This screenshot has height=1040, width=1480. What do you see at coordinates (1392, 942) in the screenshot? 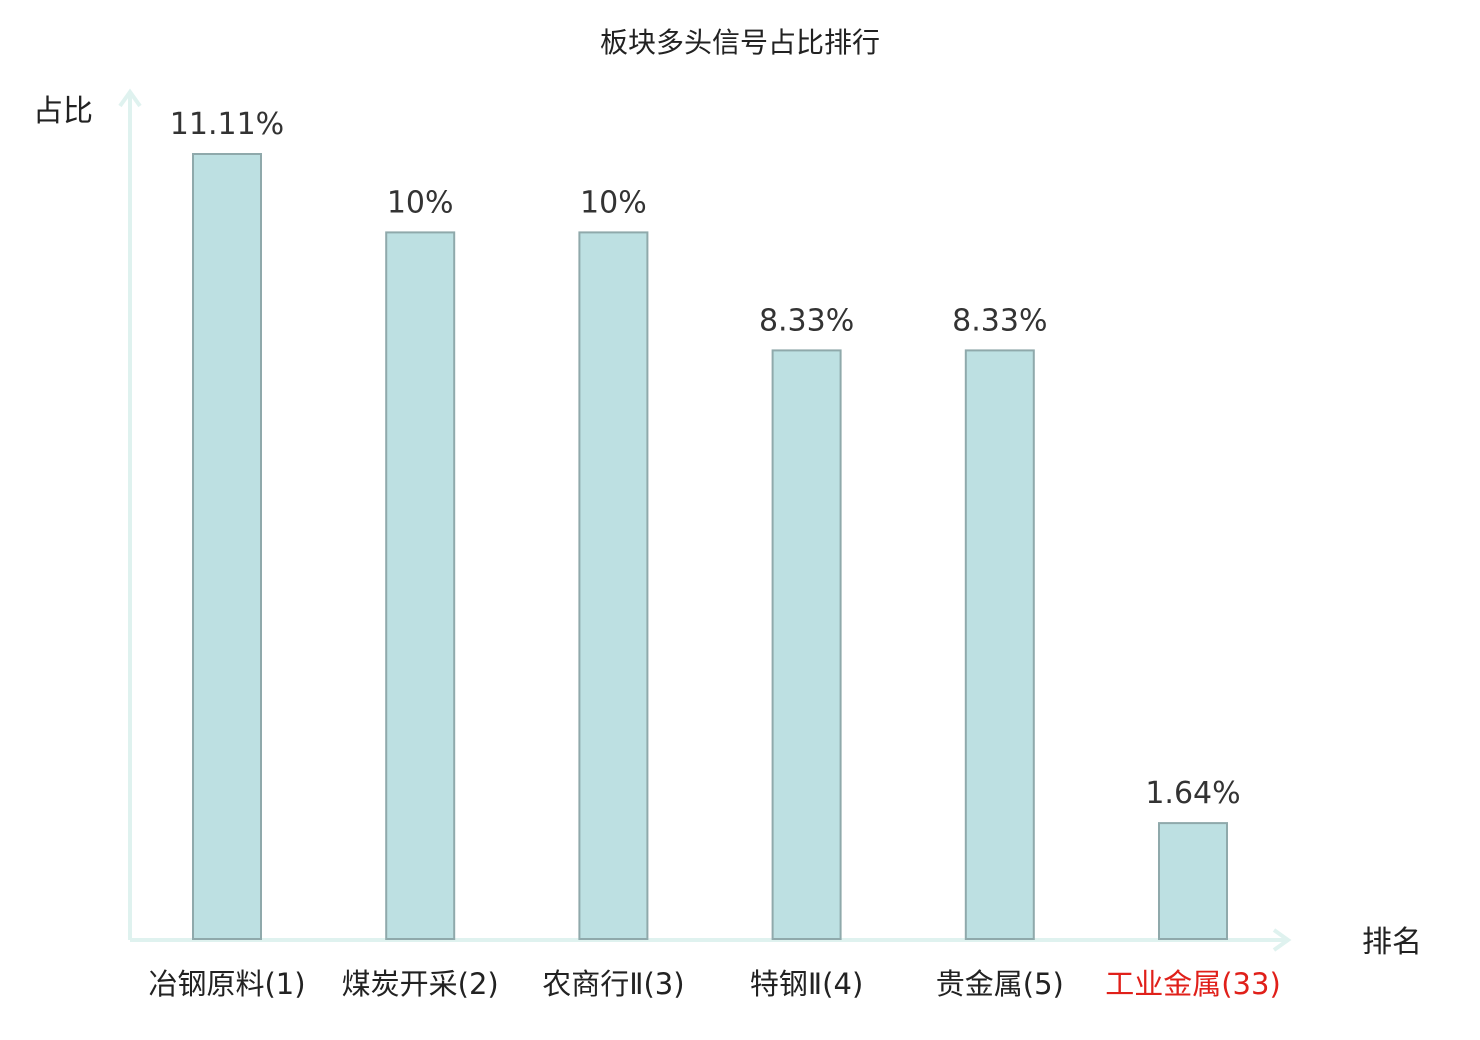
I see `x-axis-title: 排名` at bounding box center [1392, 942].